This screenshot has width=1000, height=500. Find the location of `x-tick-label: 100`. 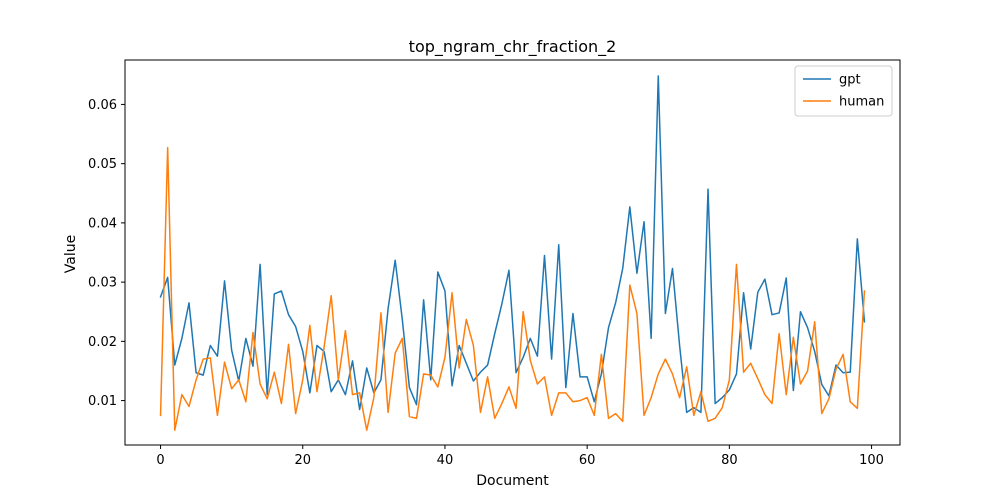

x-tick-label: 100 is located at coordinates (871, 460).